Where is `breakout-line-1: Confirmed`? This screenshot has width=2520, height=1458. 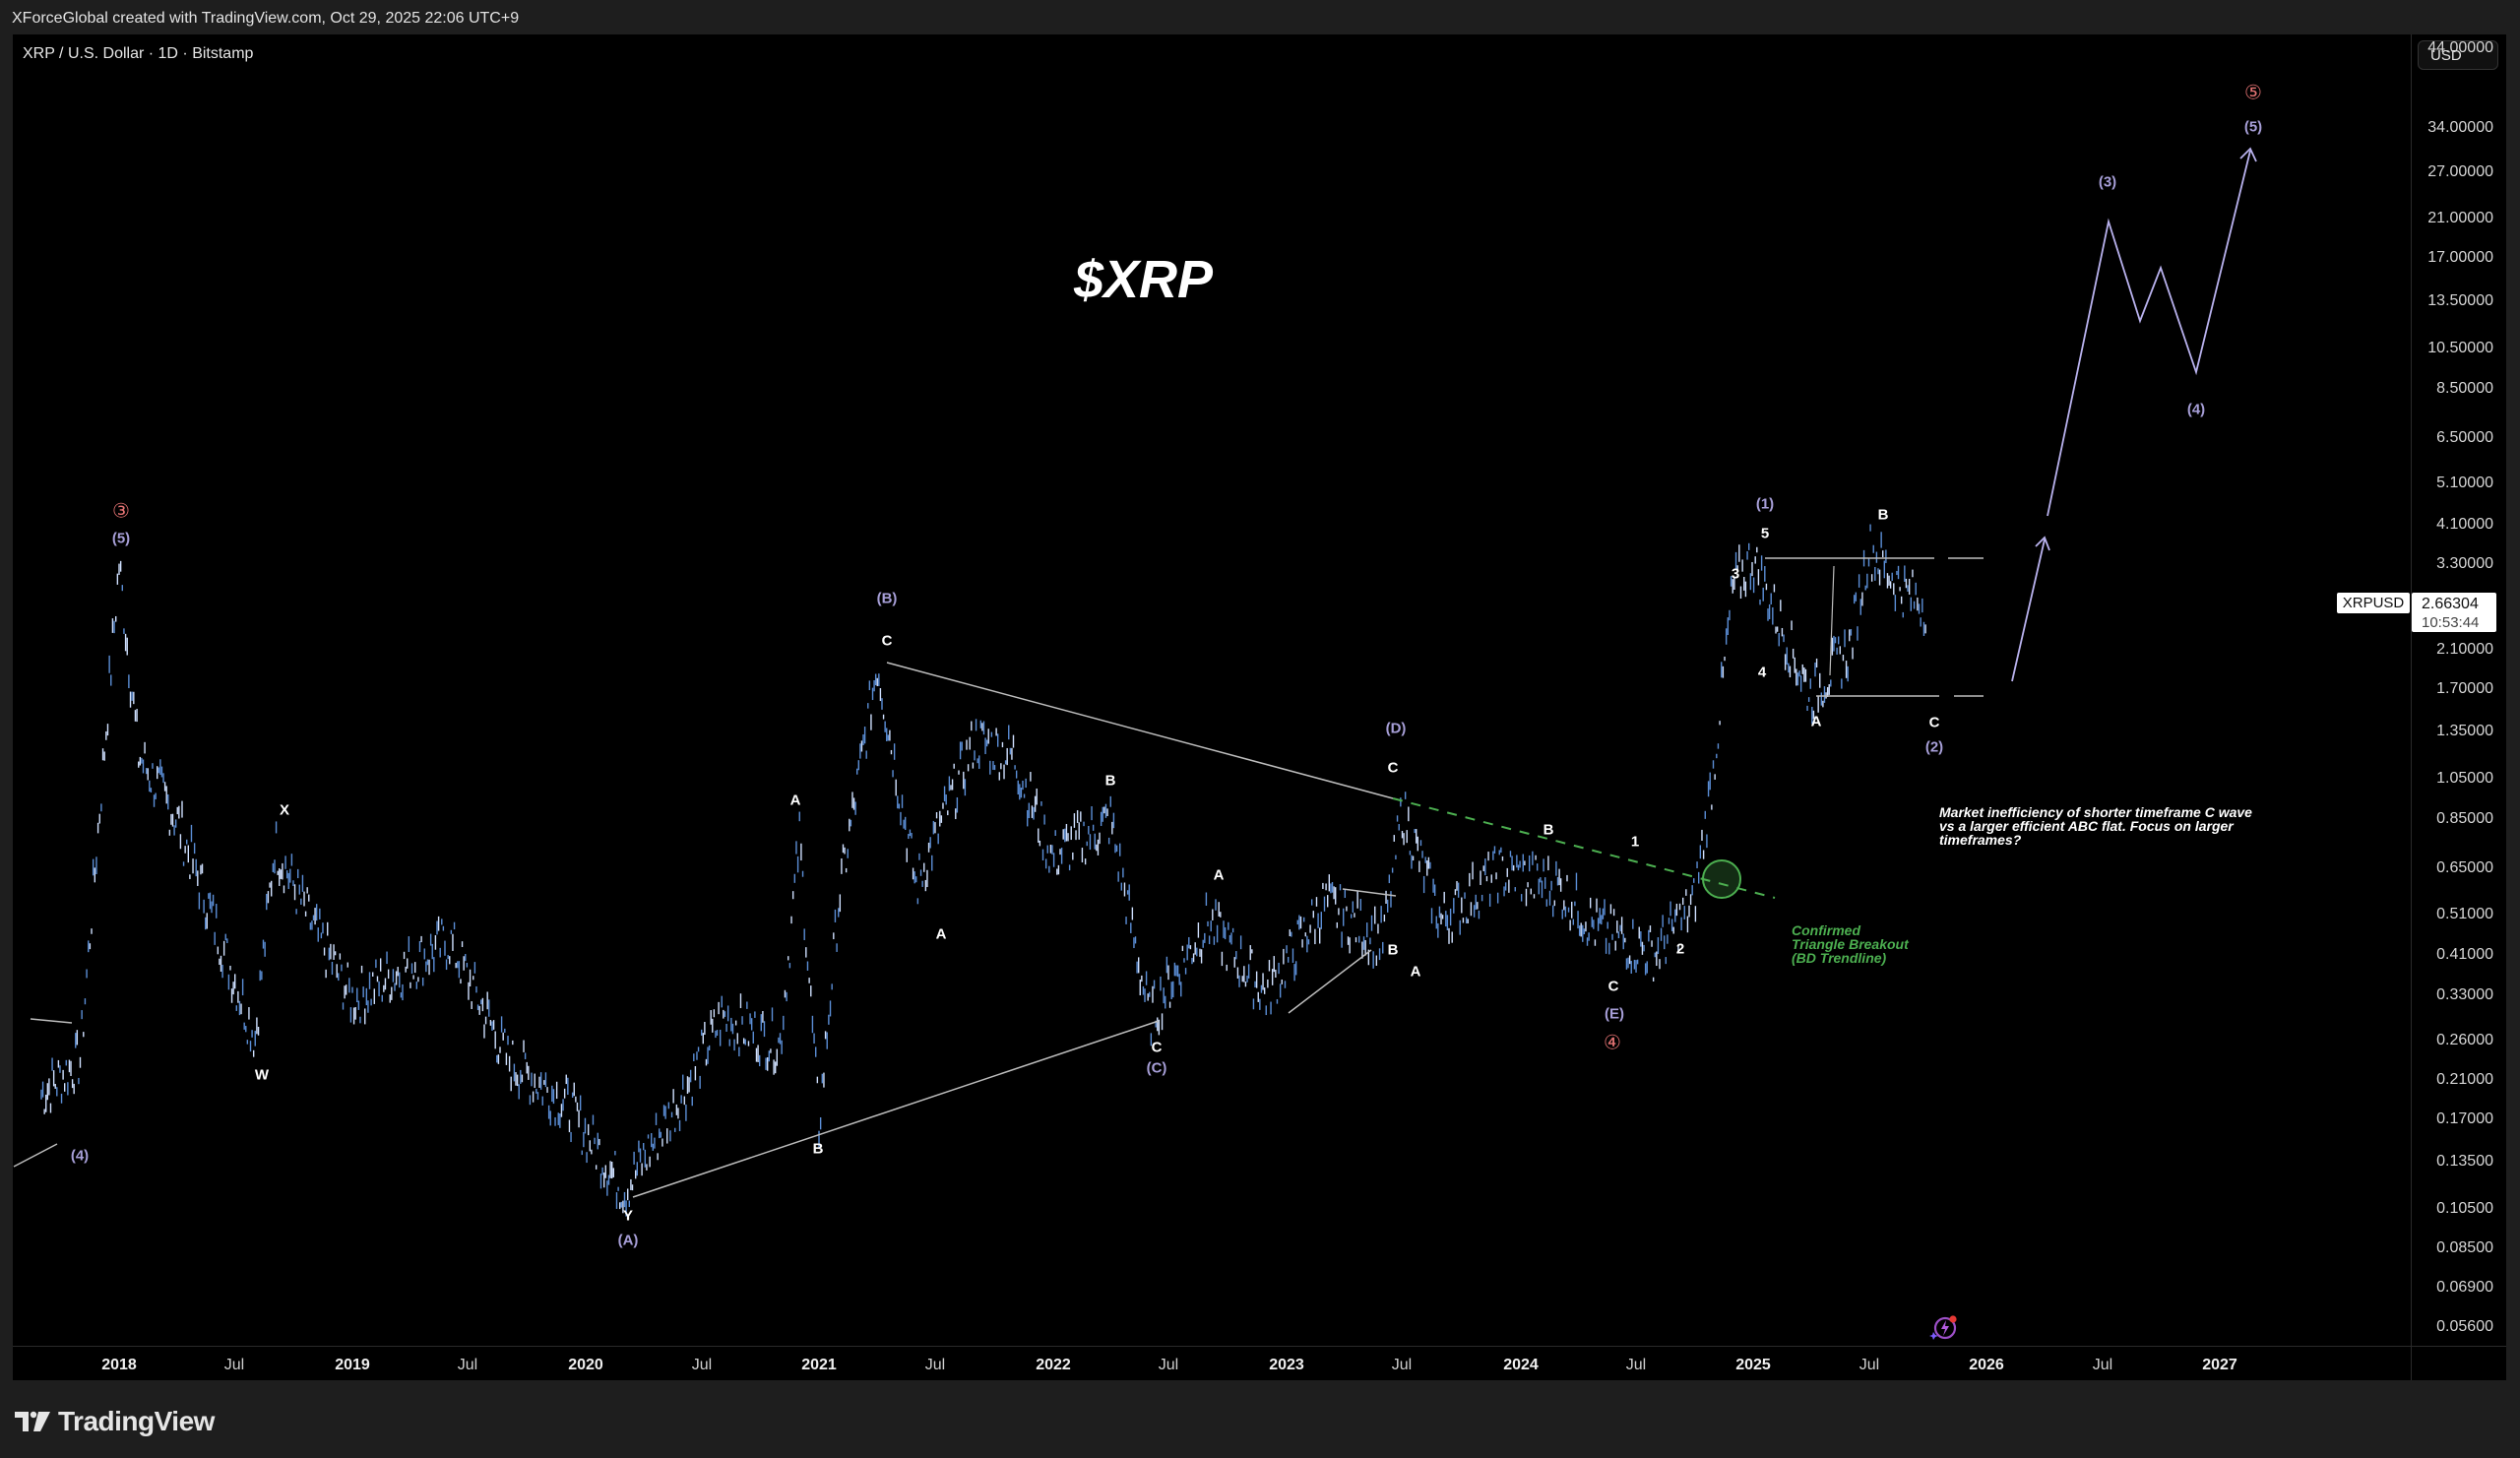
breakout-line-1: Confirmed is located at coordinates (1826, 930).